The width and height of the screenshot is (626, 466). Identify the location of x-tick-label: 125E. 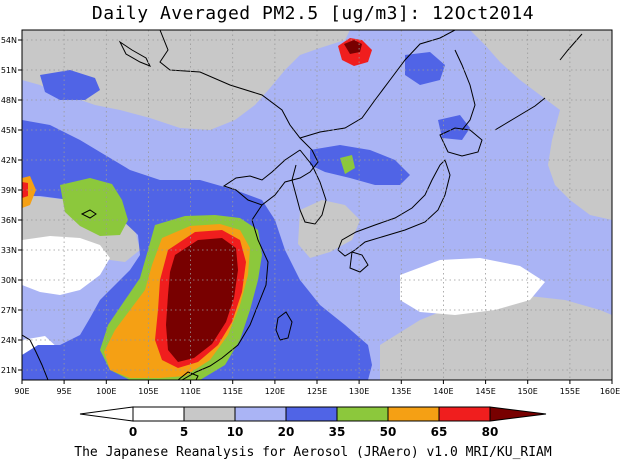
(317, 391).